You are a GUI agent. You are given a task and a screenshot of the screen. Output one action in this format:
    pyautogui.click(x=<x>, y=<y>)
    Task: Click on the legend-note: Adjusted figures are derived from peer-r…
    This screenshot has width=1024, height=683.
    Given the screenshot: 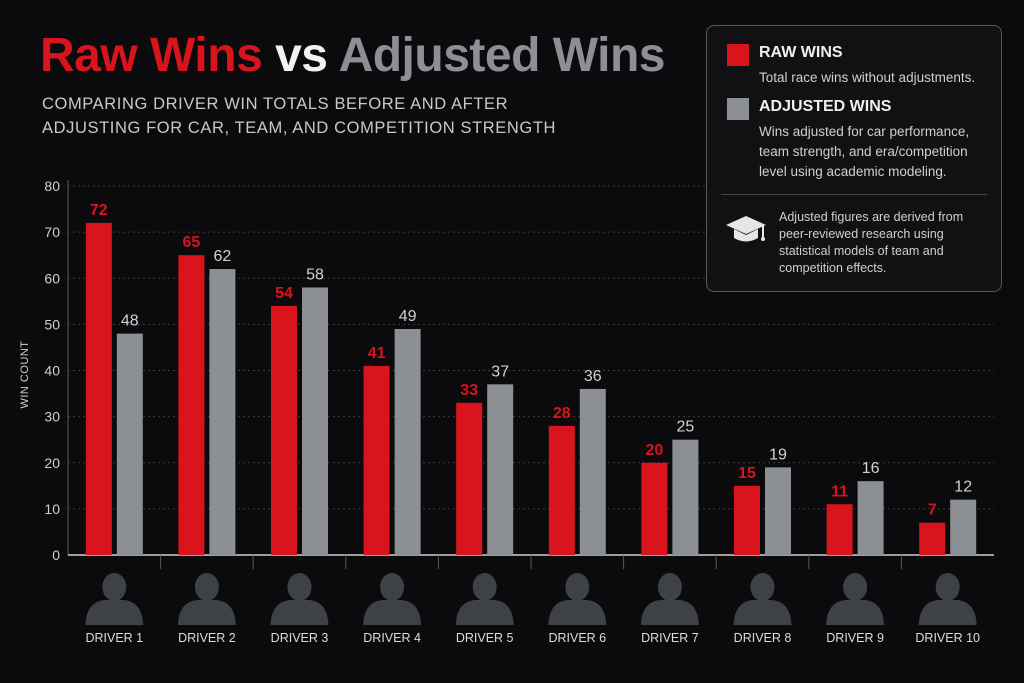 What is the action you would take?
    pyautogui.click(x=871, y=242)
    